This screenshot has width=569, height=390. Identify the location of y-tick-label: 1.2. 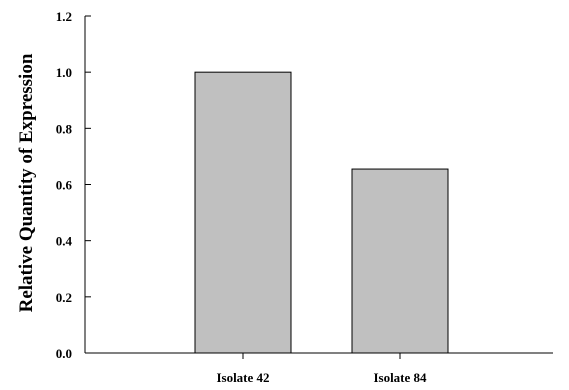
(64, 16).